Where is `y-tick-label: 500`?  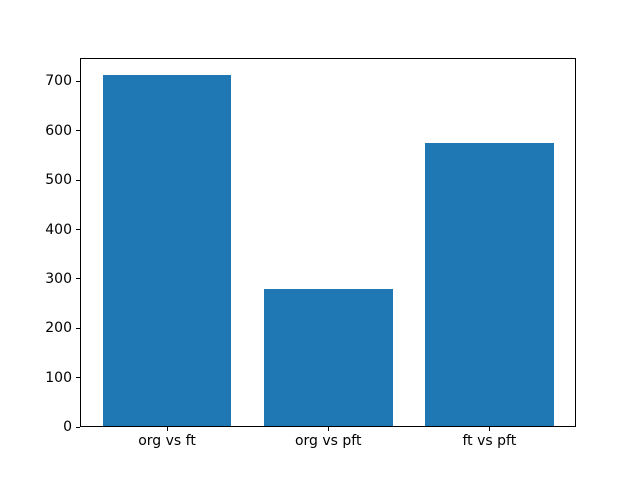 y-tick-label: 500 is located at coordinates (58, 180).